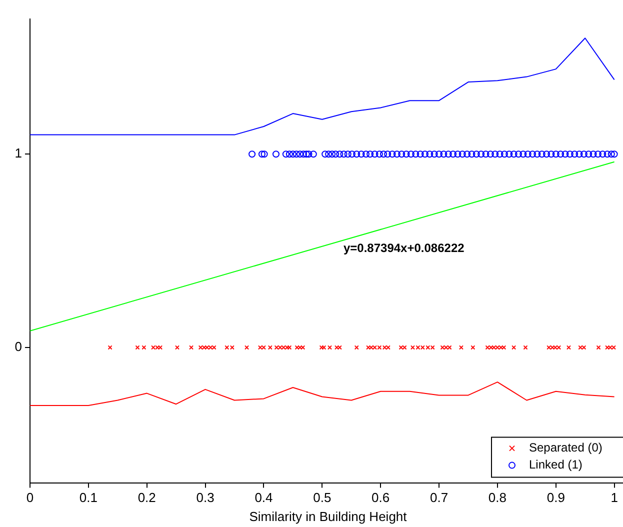  What do you see at coordinates (565, 447) in the screenshot?
I see `legend-label: Separated (0)` at bounding box center [565, 447].